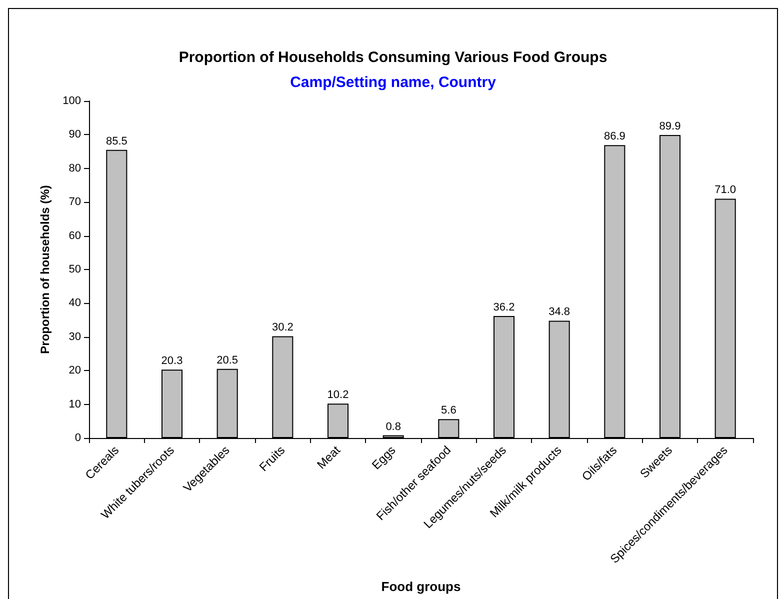 This screenshot has height=599, width=780. I want to click on data-label: 36.2, so click(504, 308).